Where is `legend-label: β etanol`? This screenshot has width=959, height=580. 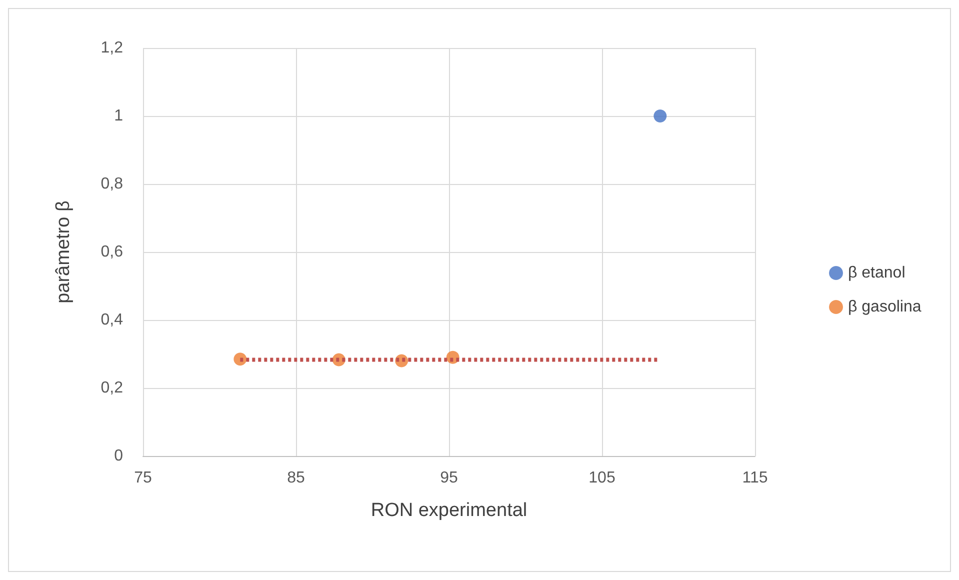
legend-label: β etanol is located at coordinates (877, 273).